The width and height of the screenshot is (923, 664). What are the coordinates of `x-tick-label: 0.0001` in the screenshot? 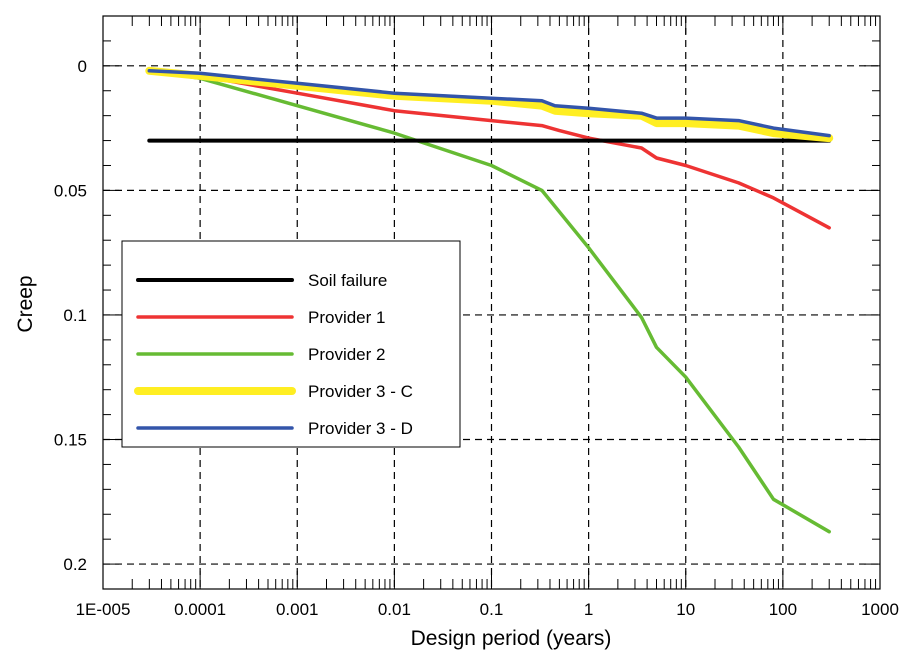 It's located at (200, 609).